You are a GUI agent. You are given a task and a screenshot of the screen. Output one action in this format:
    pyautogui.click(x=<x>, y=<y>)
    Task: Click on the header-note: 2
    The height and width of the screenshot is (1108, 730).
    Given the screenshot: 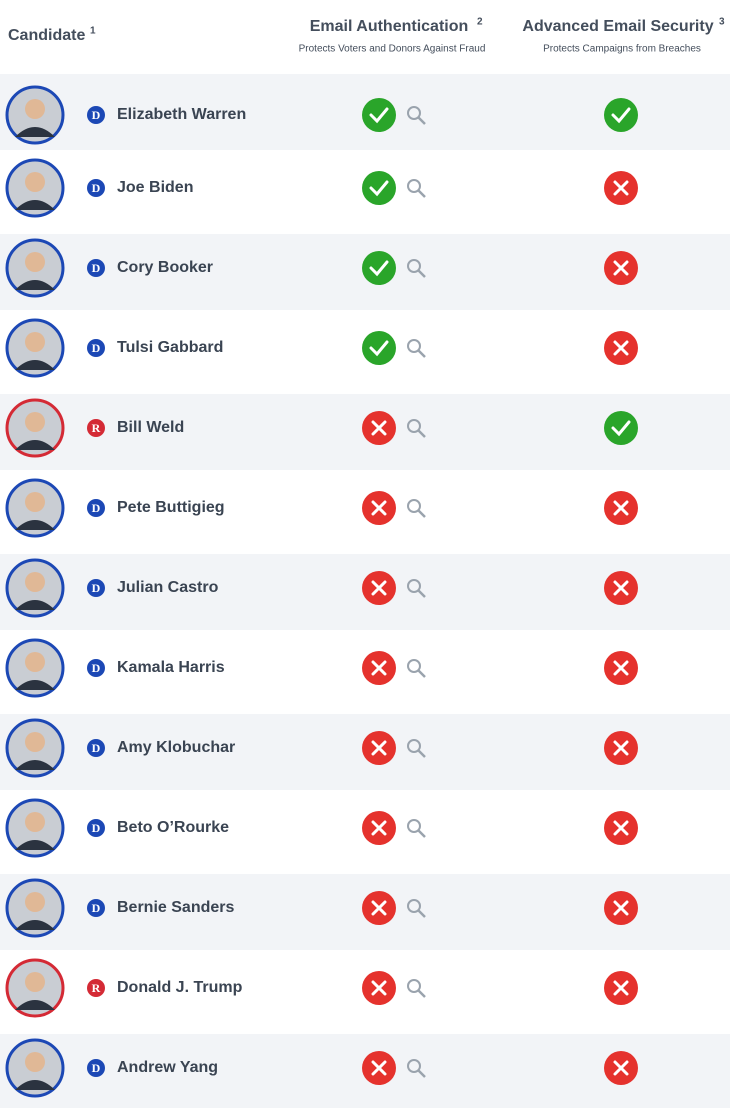 What is the action you would take?
    pyautogui.click(x=480, y=22)
    